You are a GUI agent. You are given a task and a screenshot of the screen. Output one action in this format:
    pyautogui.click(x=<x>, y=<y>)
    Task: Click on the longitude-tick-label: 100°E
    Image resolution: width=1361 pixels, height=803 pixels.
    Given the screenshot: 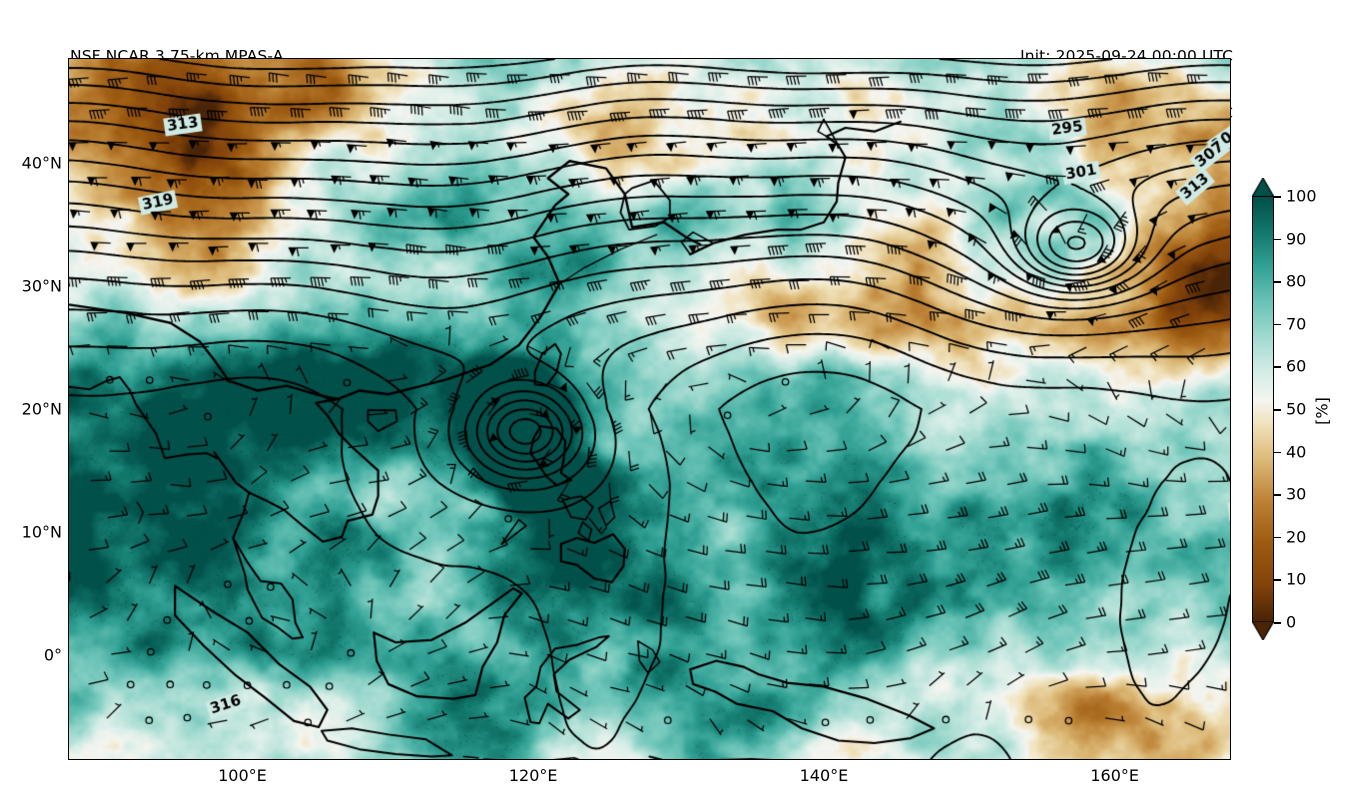 What is the action you would take?
    pyautogui.click(x=242, y=775)
    